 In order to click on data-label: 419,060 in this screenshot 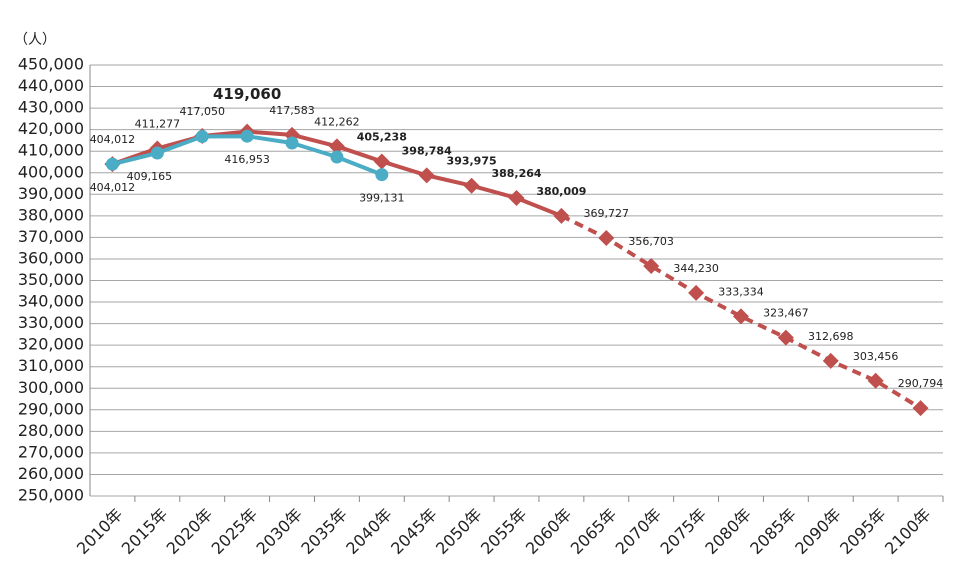, I will do `click(247, 94)`.